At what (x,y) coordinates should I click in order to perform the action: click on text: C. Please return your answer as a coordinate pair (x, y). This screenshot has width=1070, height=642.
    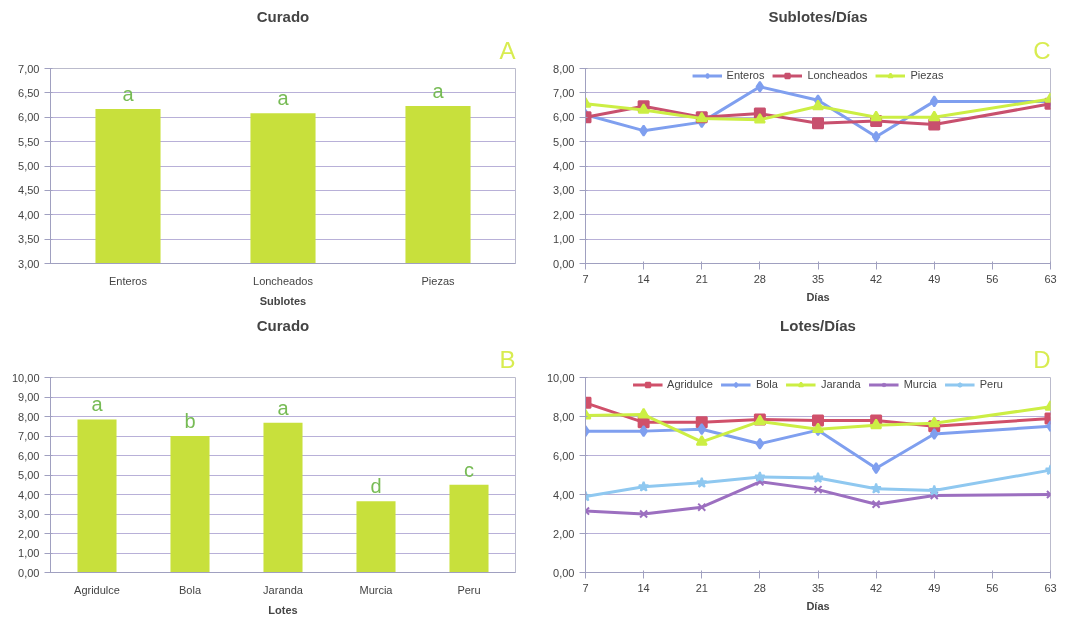
    Looking at the image, I should click on (1042, 50).